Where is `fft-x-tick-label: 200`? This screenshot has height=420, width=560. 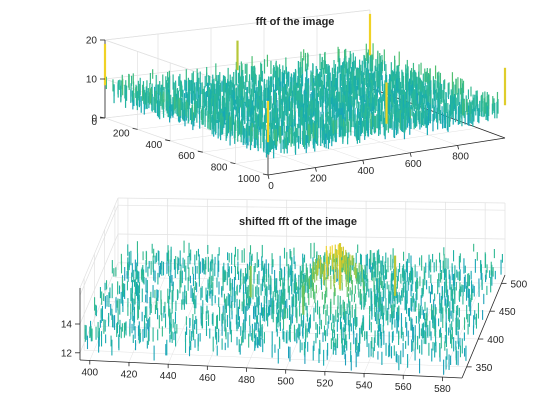 fft-x-tick-label: 200 is located at coordinates (318, 179).